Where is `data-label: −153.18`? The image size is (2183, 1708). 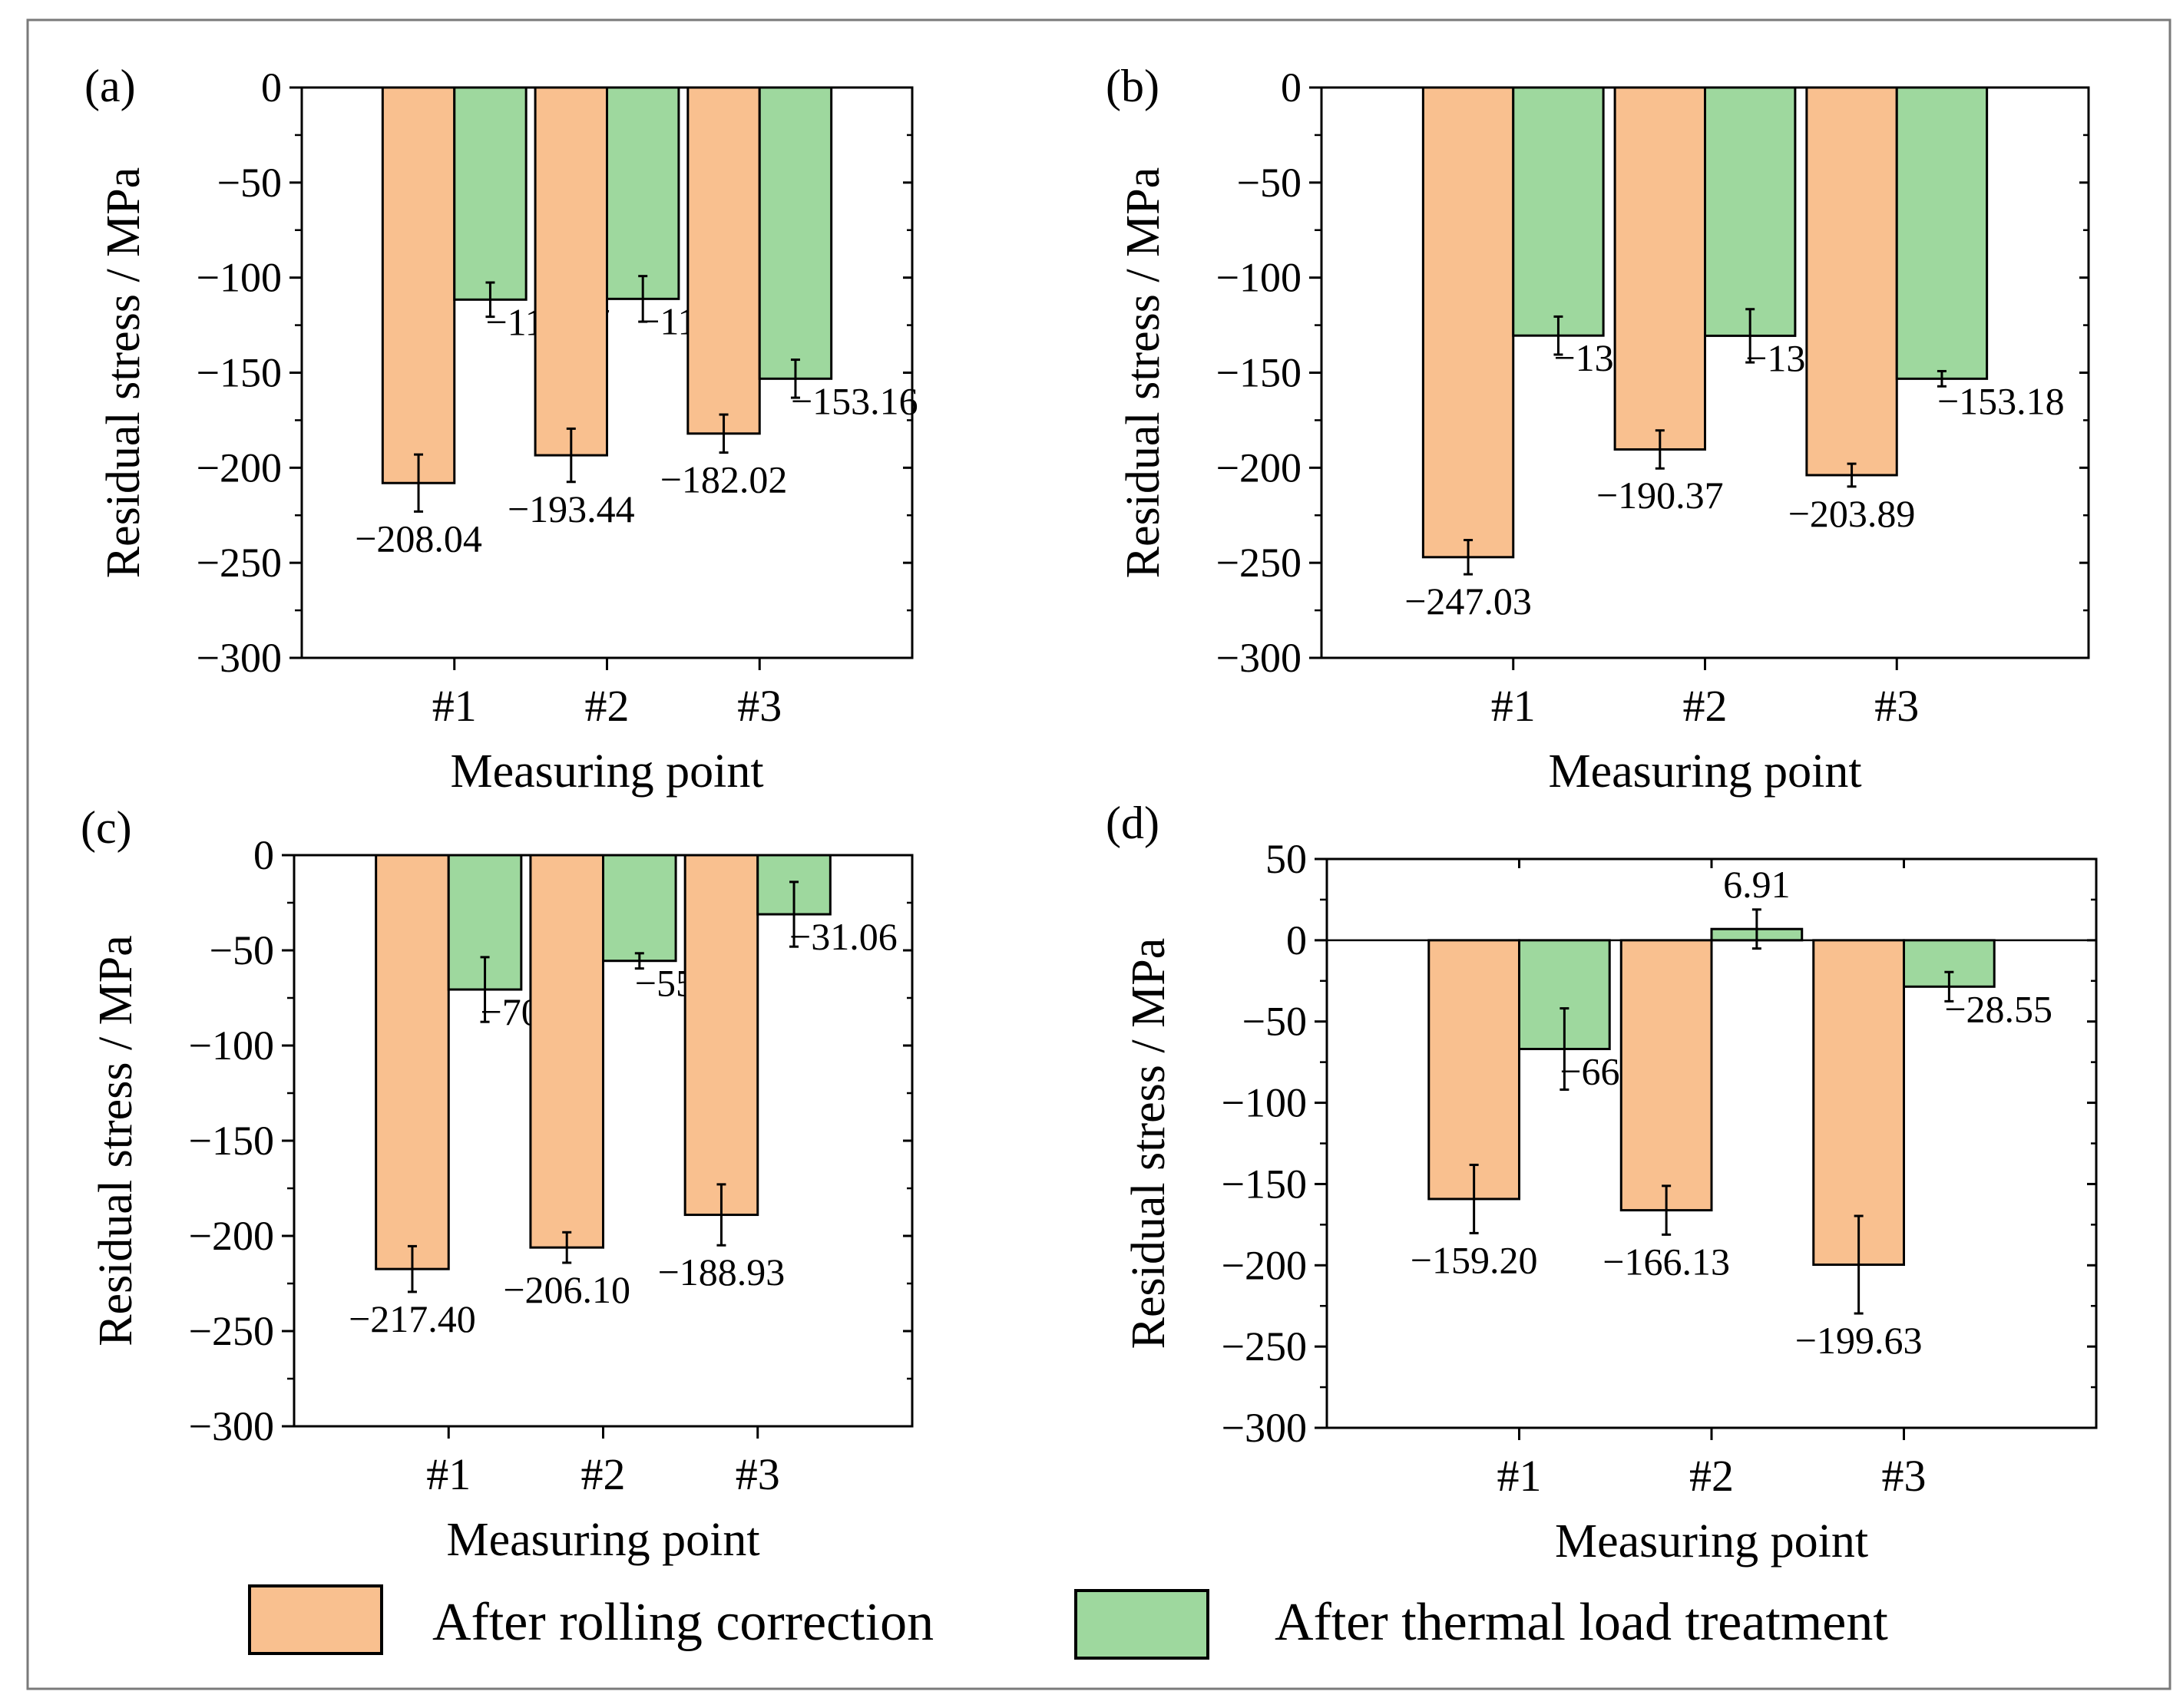
data-label: −153.18 is located at coordinates (2001, 400).